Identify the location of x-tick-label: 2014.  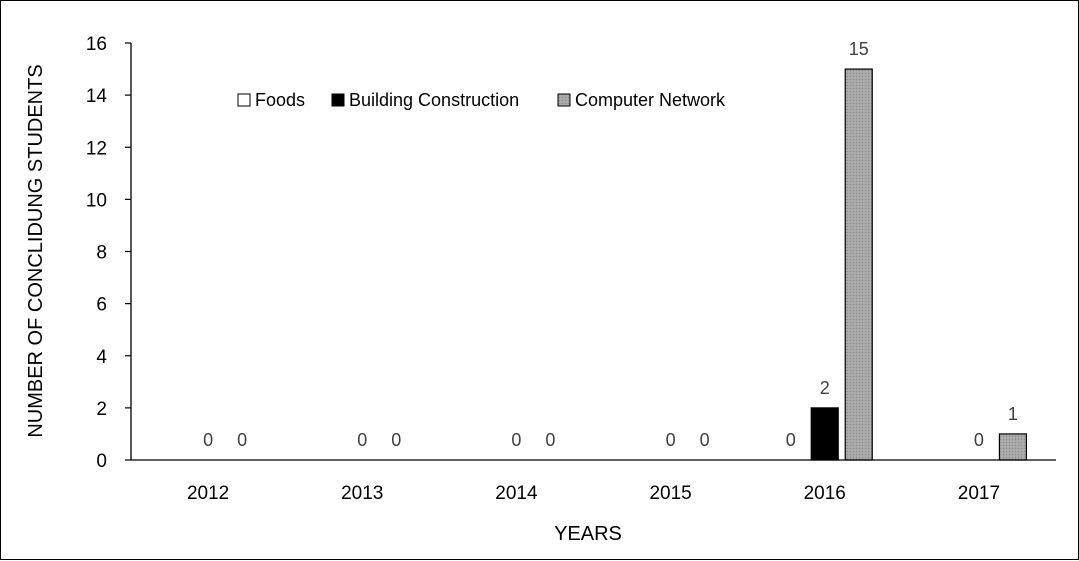
(516, 493).